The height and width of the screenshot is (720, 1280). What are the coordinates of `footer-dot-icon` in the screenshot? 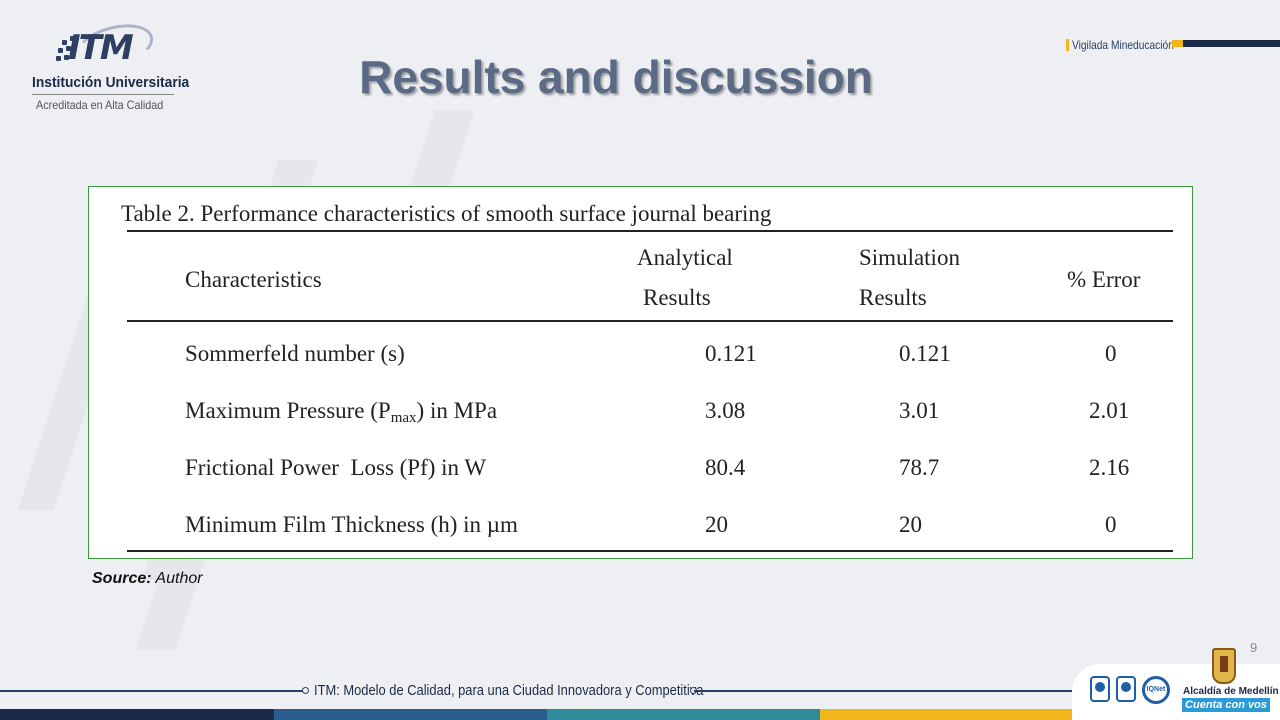 It's located at (305, 690).